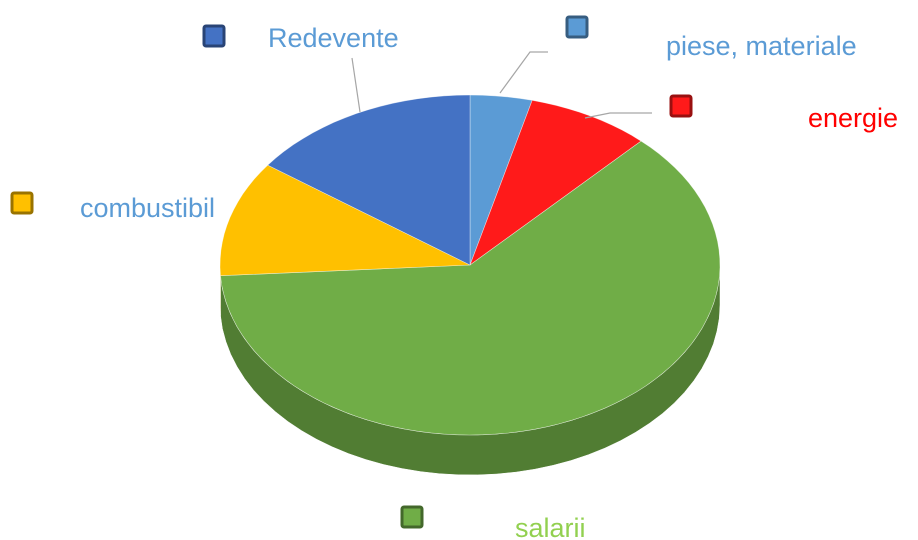 The height and width of the screenshot is (540, 918). What do you see at coordinates (333, 38) in the screenshot?
I see `category-label: Redevente` at bounding box center [333, 38].